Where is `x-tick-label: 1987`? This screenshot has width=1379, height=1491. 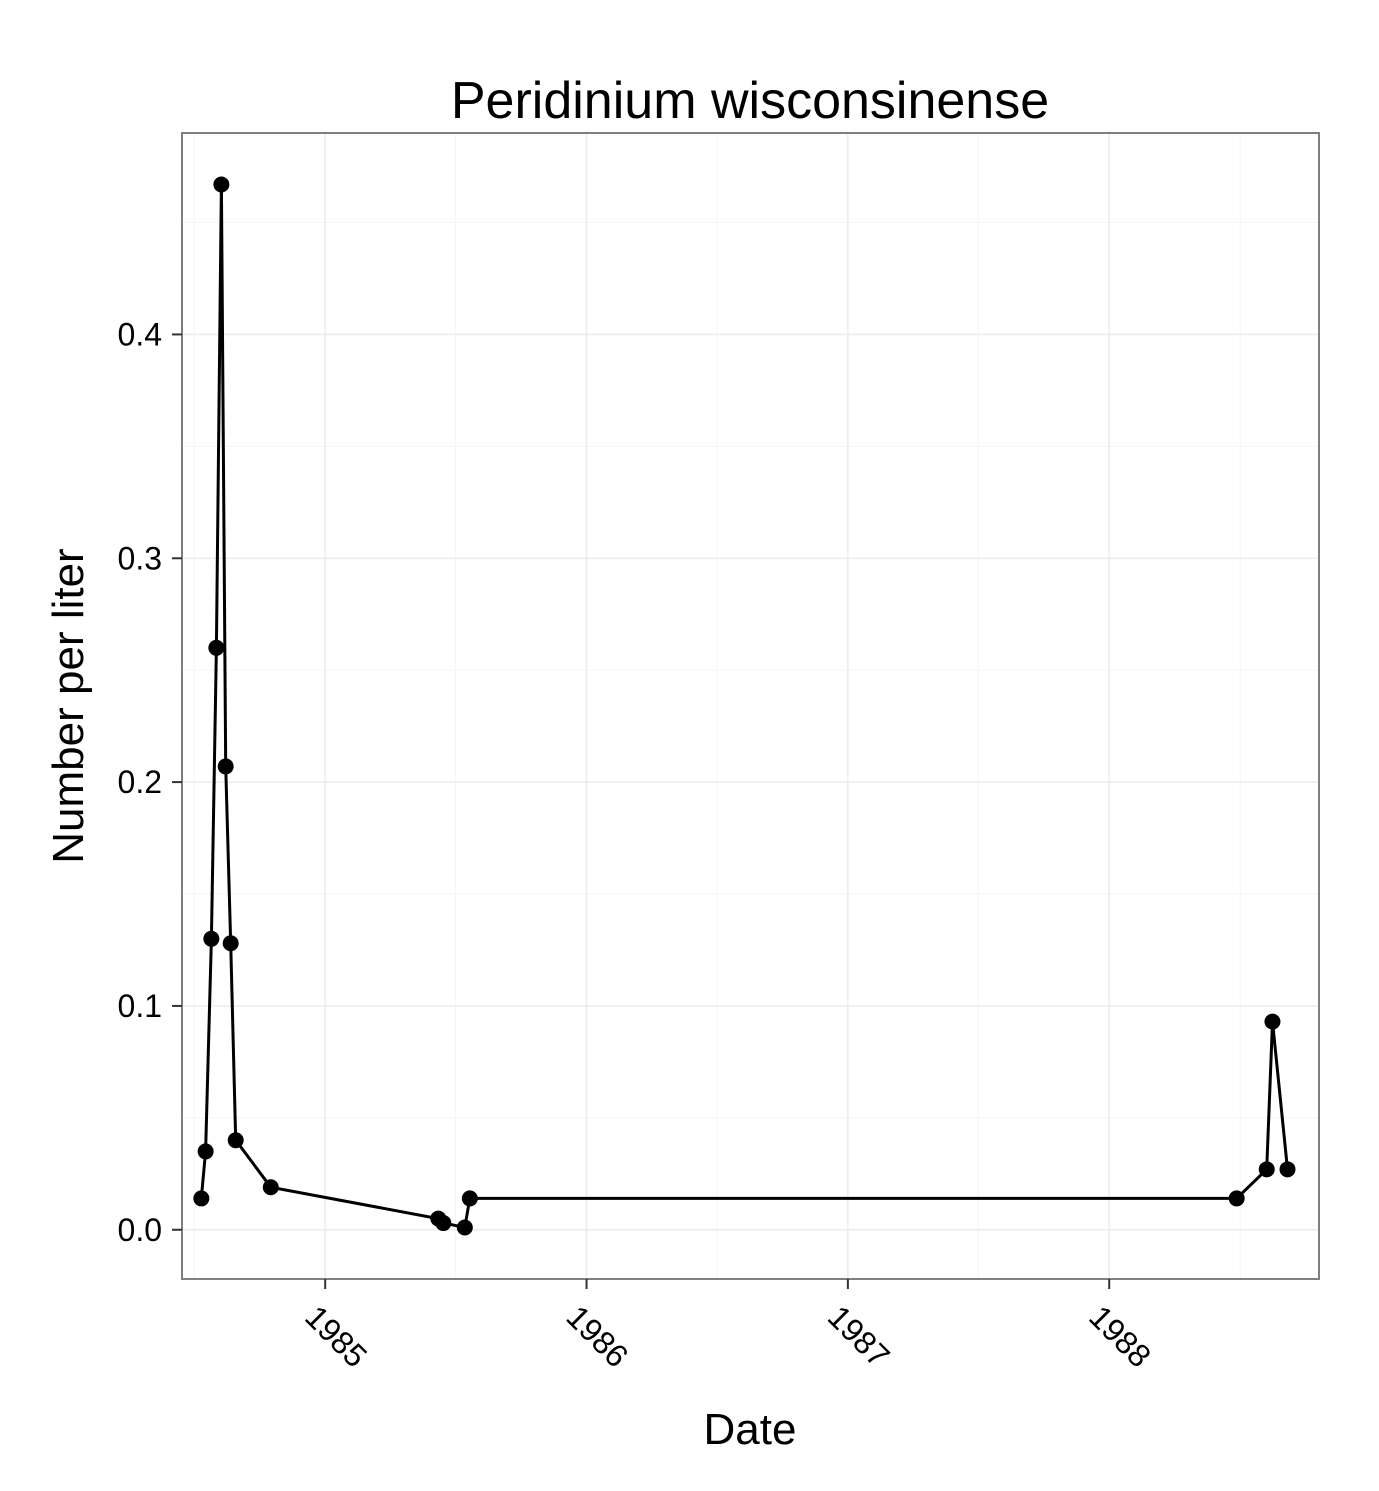
x-tick-label: 1987 is located at coordinates (859, 1336).